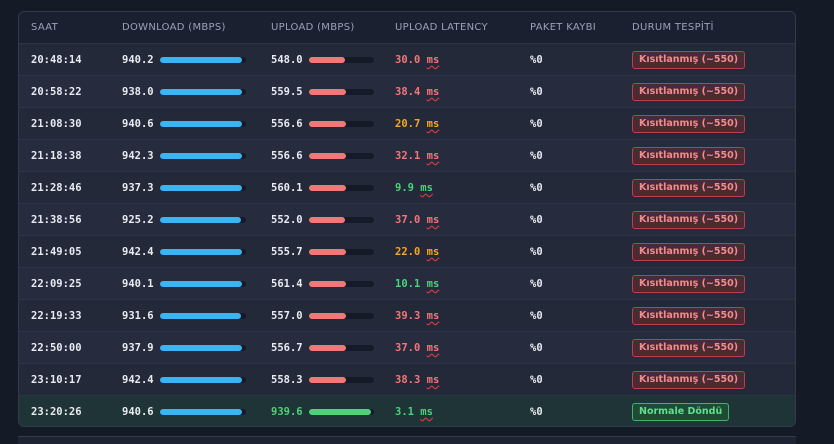  Describe the element at coordinates (56, 156) in the screenshot. I see `time-cell: 21:18:38` at that location.